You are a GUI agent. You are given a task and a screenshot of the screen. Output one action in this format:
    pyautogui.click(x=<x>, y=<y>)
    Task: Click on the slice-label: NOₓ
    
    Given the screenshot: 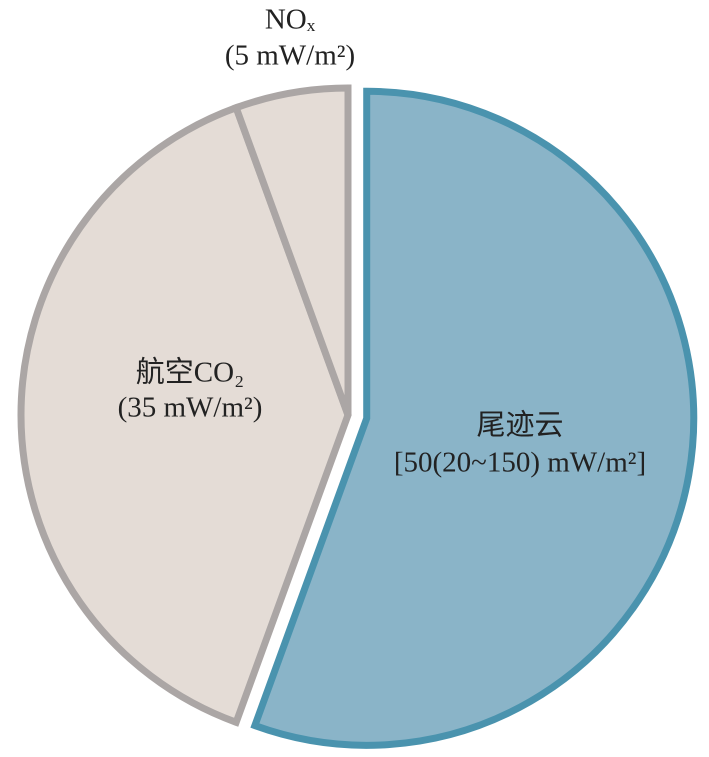 What is the action you would take?
    pyautogui.click(x=290, y=20)
    